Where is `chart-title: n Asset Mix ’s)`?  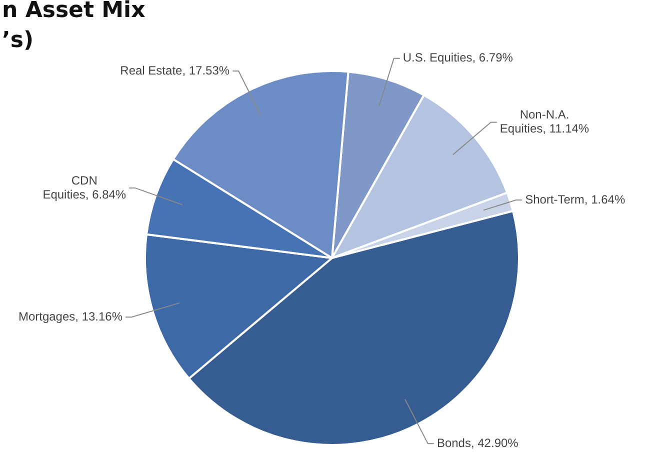
chart-title: n Asset Mix ’s) is located at coordinates (74, 27).